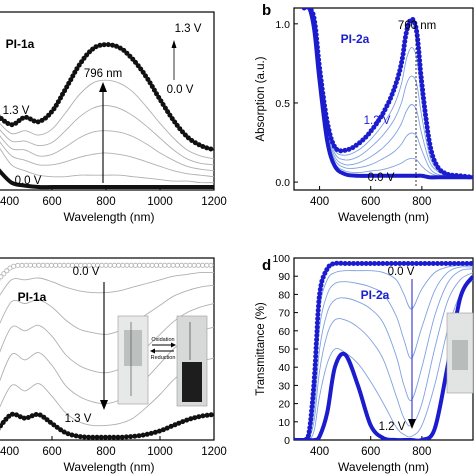 The width and height of the screenshot is (474, 474). What do you see at coordinates (180, 90) in the screenshot?
I see `voltage-scale-end: 0.0 V` at bounding box center [180, 90].